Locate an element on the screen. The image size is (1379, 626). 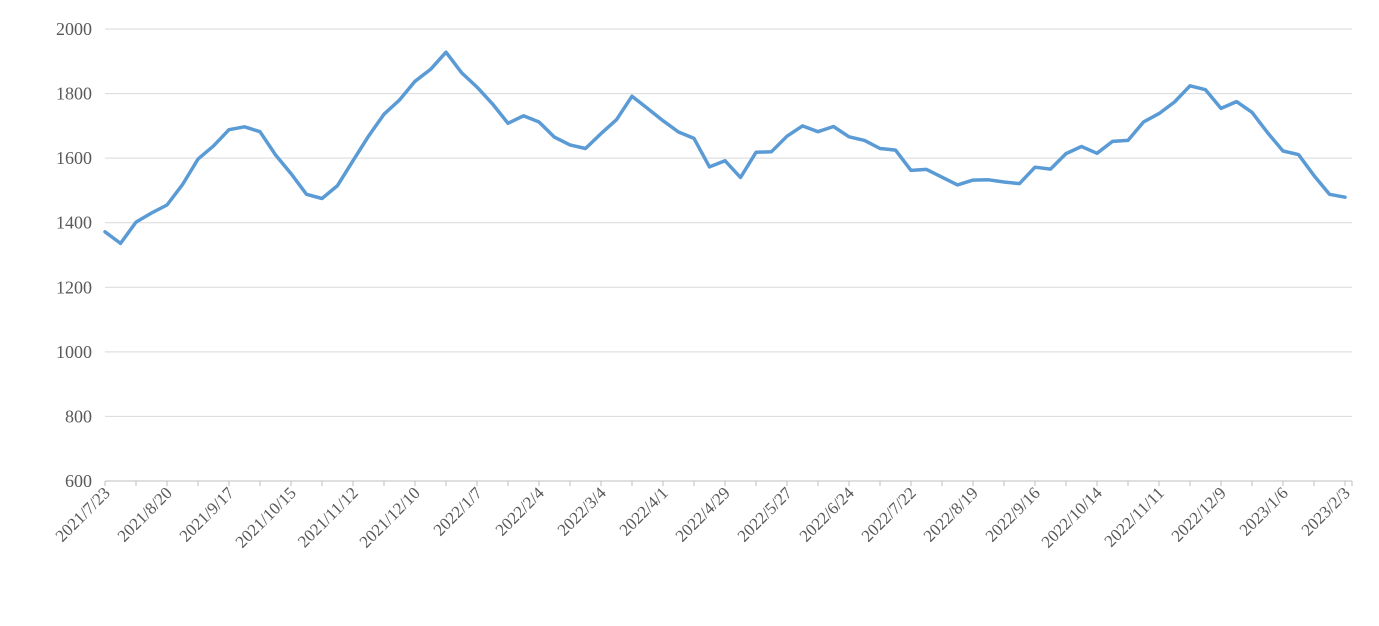
x-axis-tick-label: 2022/5/27 is located at coordinates (765, 514).